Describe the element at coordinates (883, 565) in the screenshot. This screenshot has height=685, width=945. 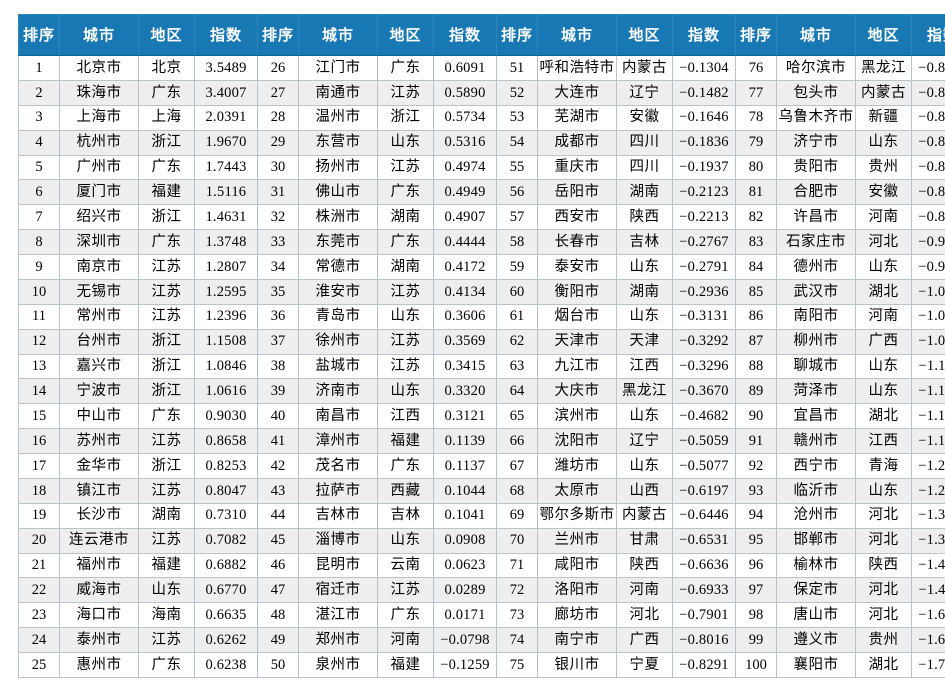
I see `cell-region: 陕西` at that location.